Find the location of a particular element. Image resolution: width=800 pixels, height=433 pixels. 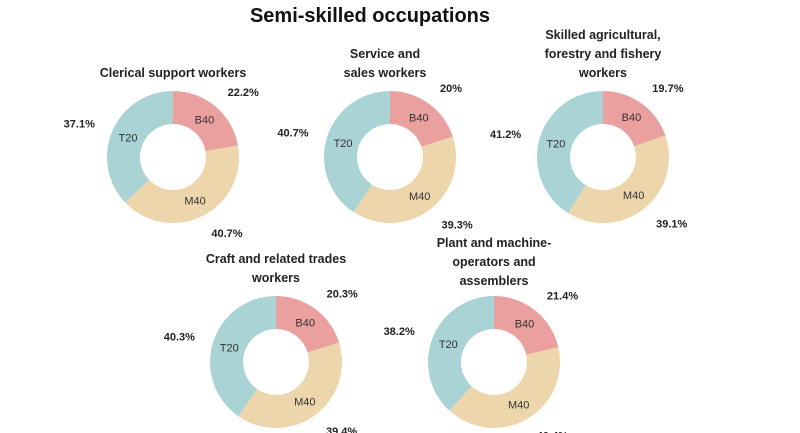

slice-value-t20: 40.3% is located at coordinates (179, 337).